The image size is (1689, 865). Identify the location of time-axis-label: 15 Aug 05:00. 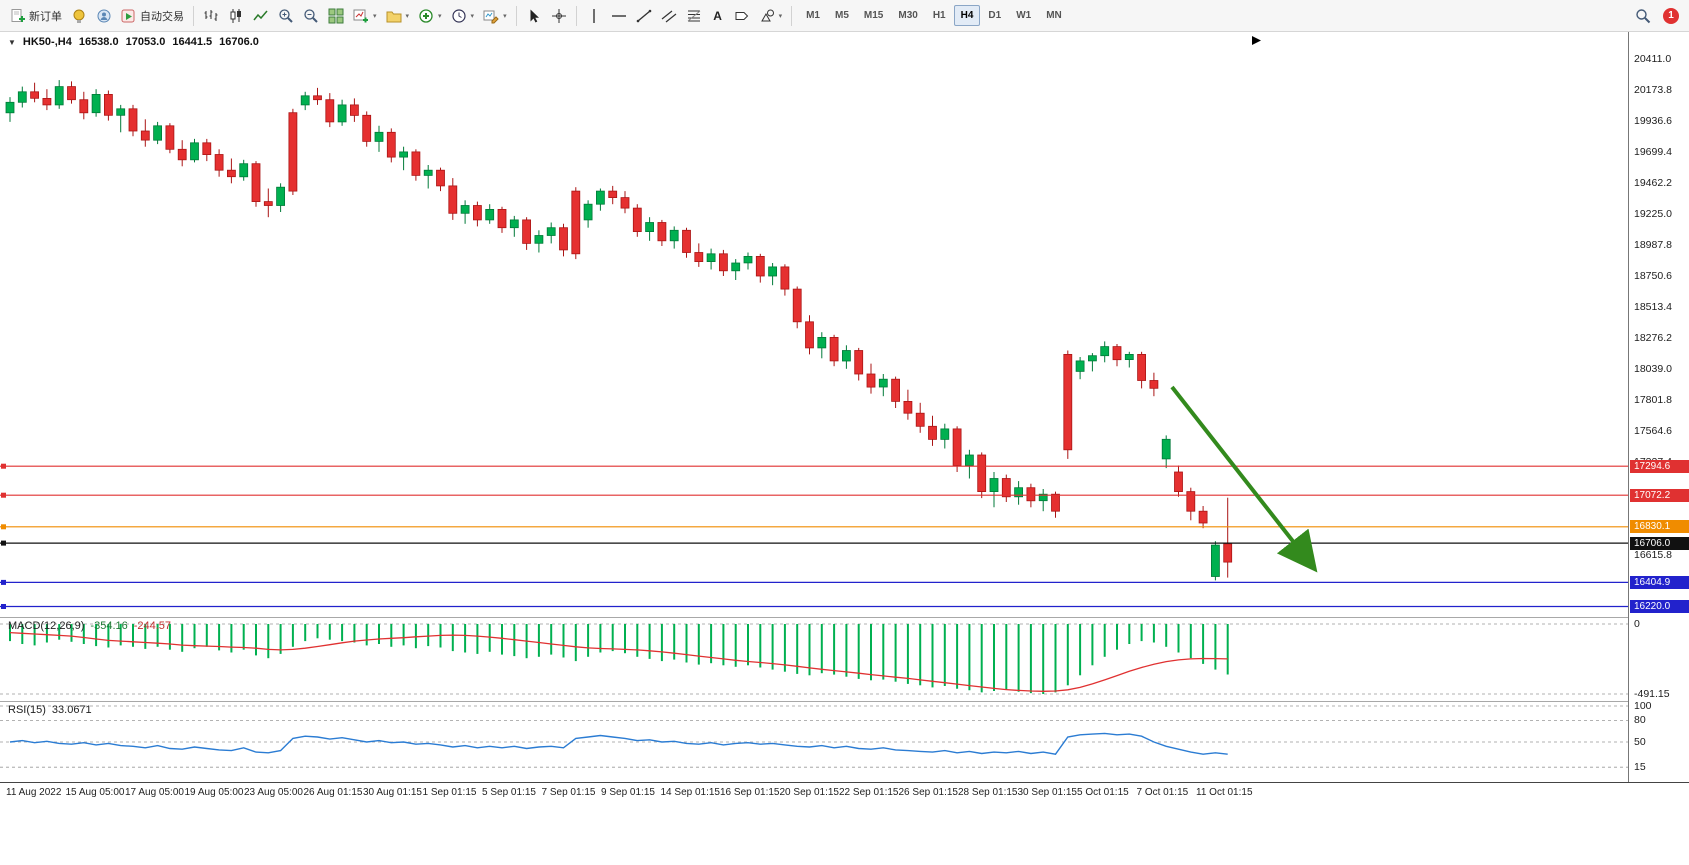
(95, 792).